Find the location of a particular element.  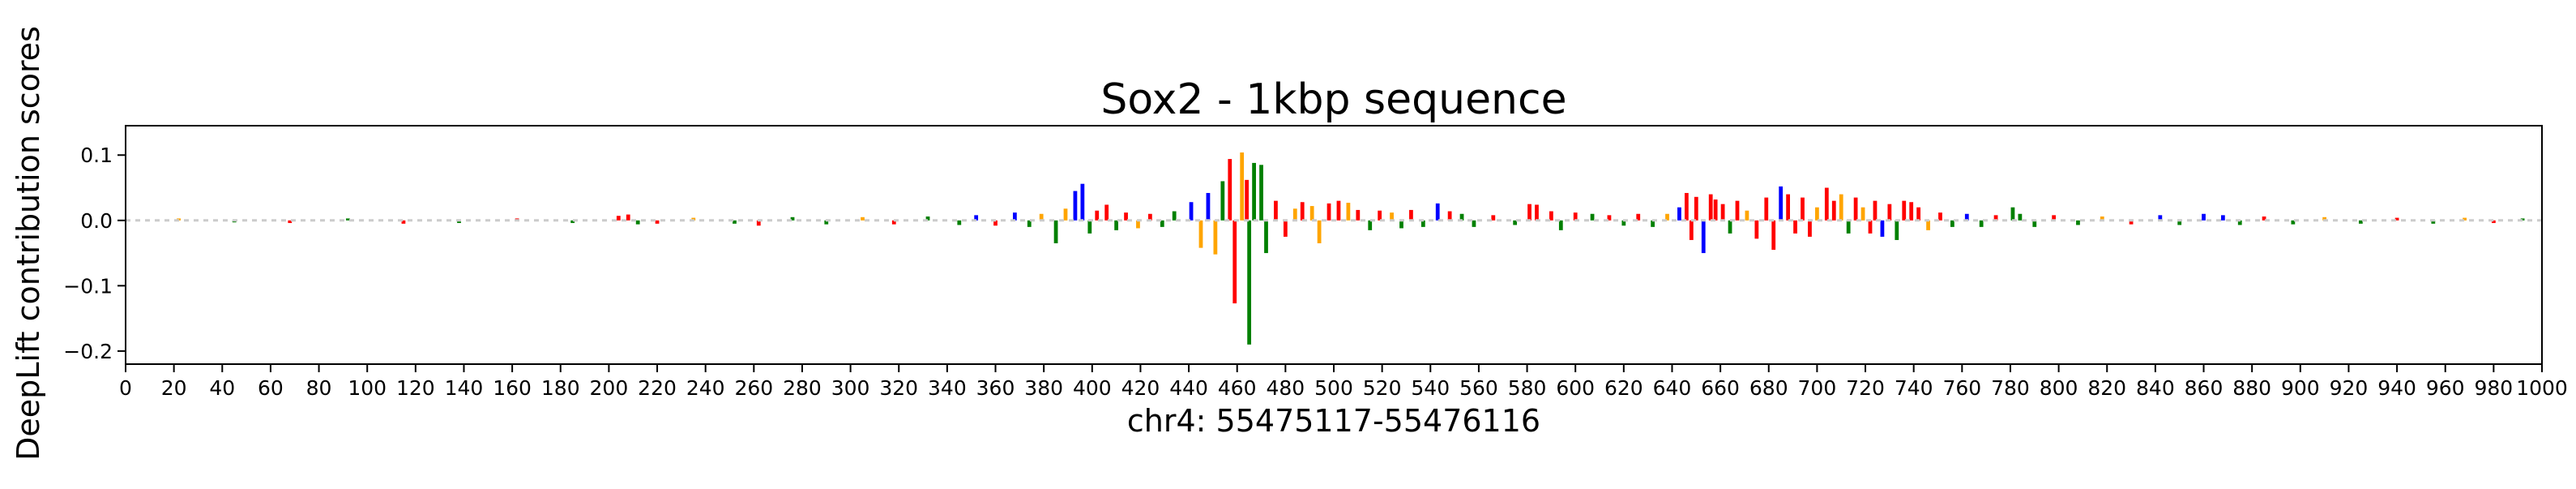

x-tick-label: 760 is located at coordinates (1961, 388).